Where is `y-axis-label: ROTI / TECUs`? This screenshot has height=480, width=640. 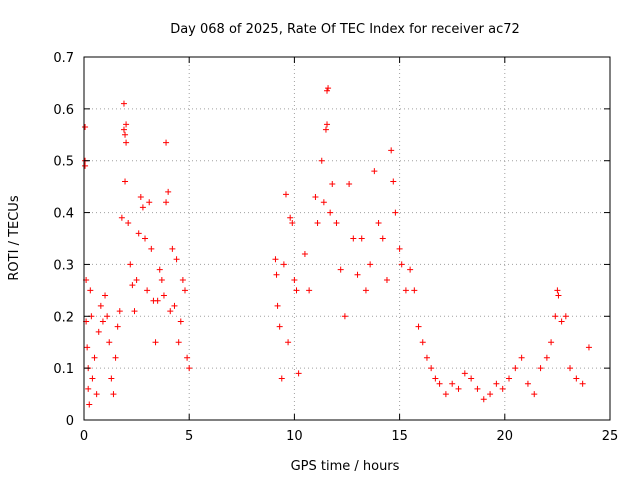
y-axis-label: ROTI / TECUs is located at coordinates (14, 237).